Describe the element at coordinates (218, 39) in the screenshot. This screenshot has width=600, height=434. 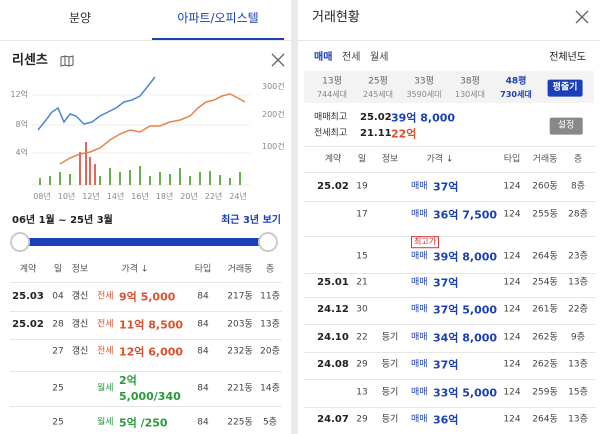
I see `tab-underline` at that location.